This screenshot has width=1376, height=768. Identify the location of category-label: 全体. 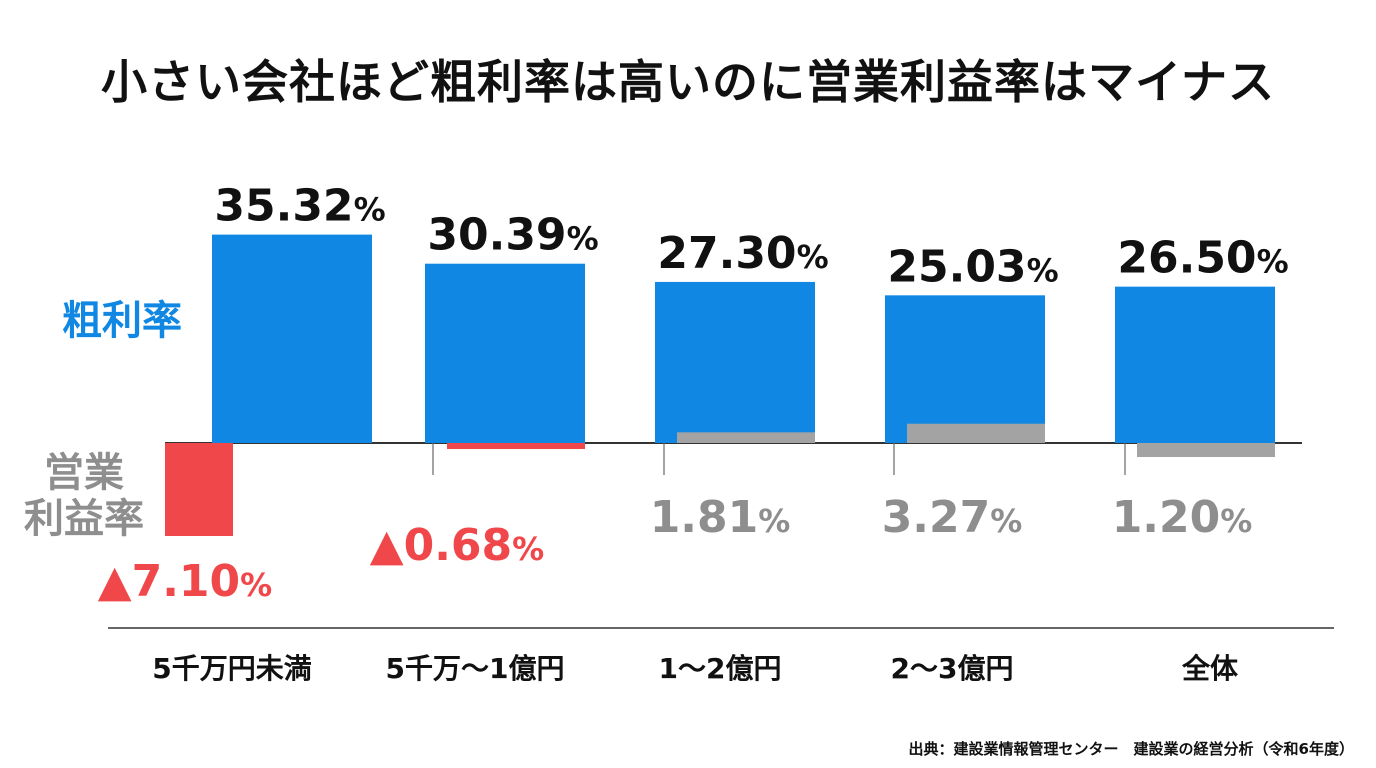
(1210, 668).